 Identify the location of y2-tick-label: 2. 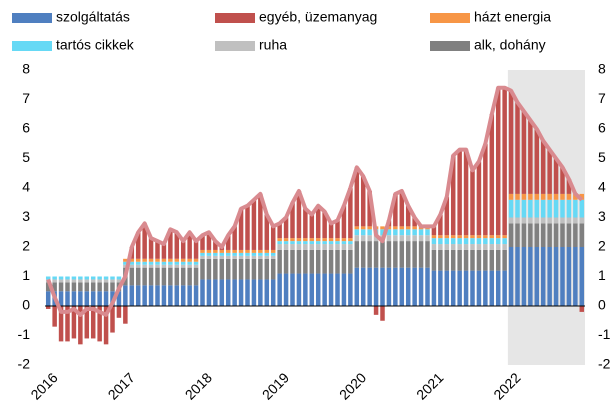
(602, 246).